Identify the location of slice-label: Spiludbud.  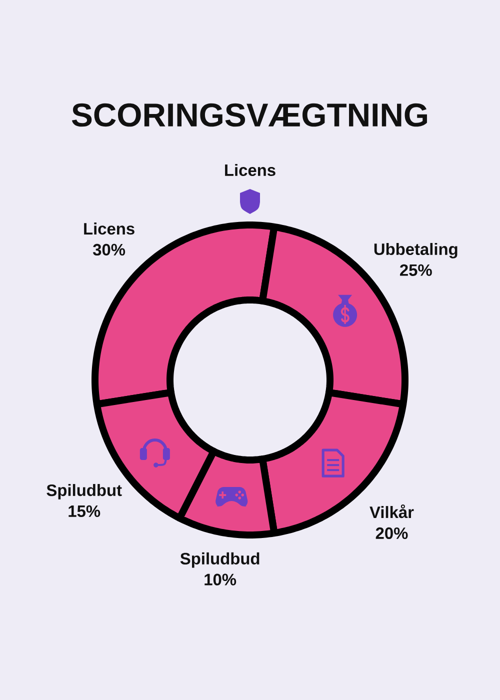
(220, 560).